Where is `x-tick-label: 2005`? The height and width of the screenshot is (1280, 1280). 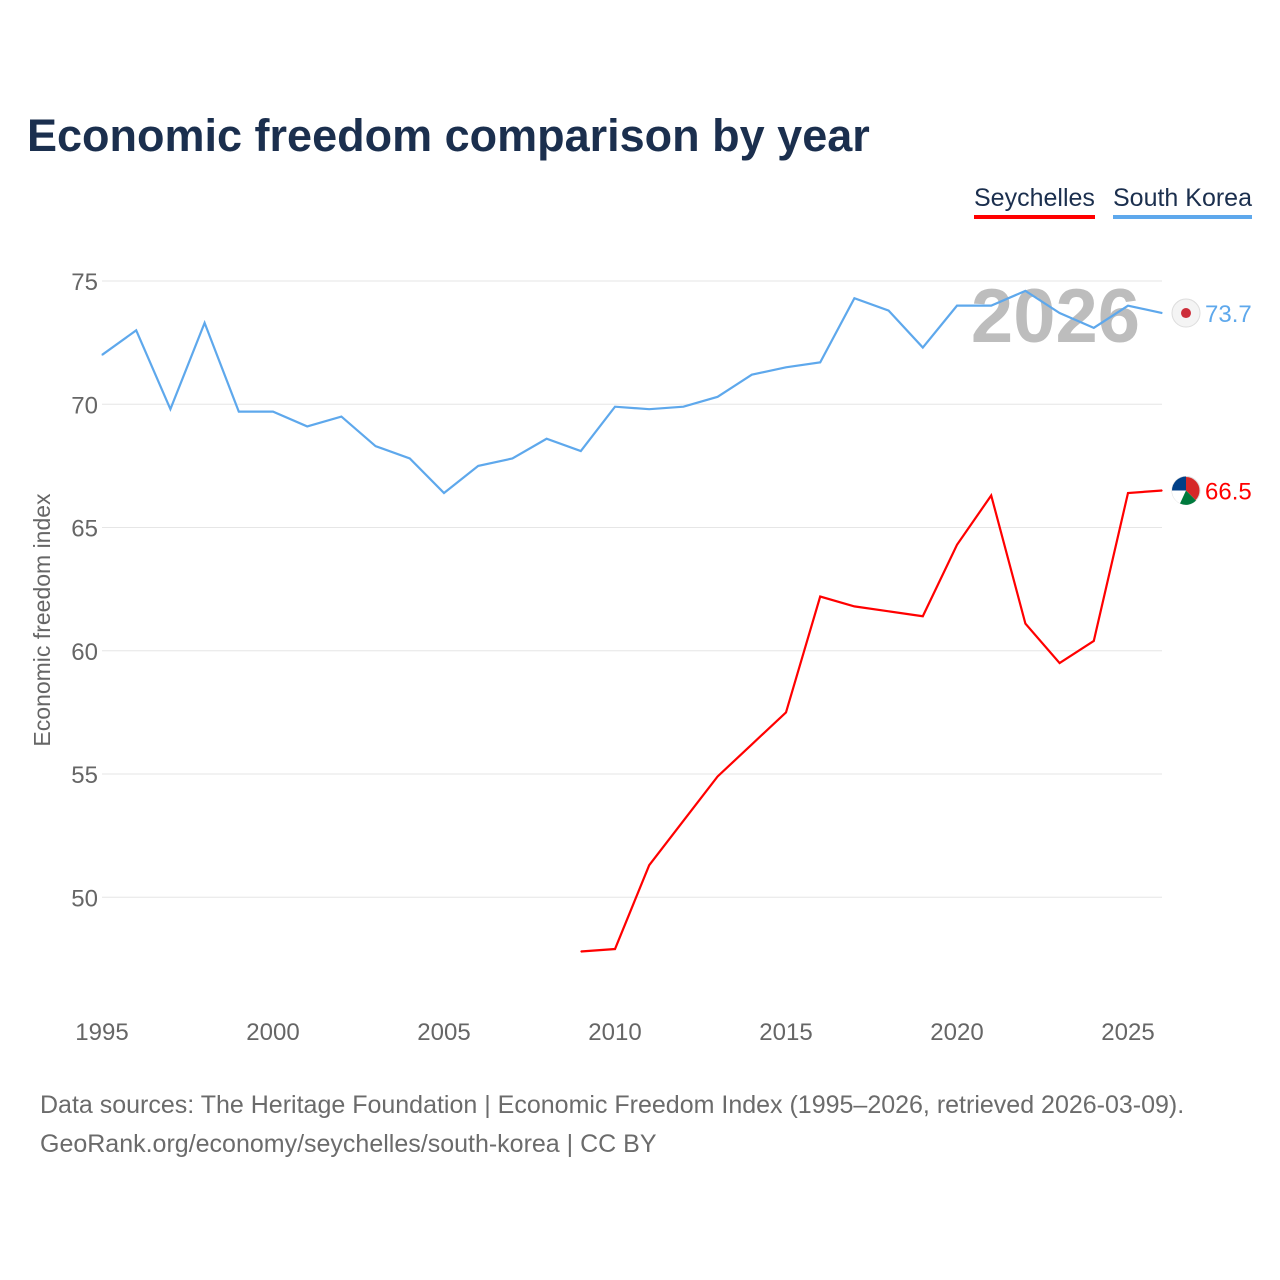
x-tick-label: 2005 is located at coordinates (443, 1032).